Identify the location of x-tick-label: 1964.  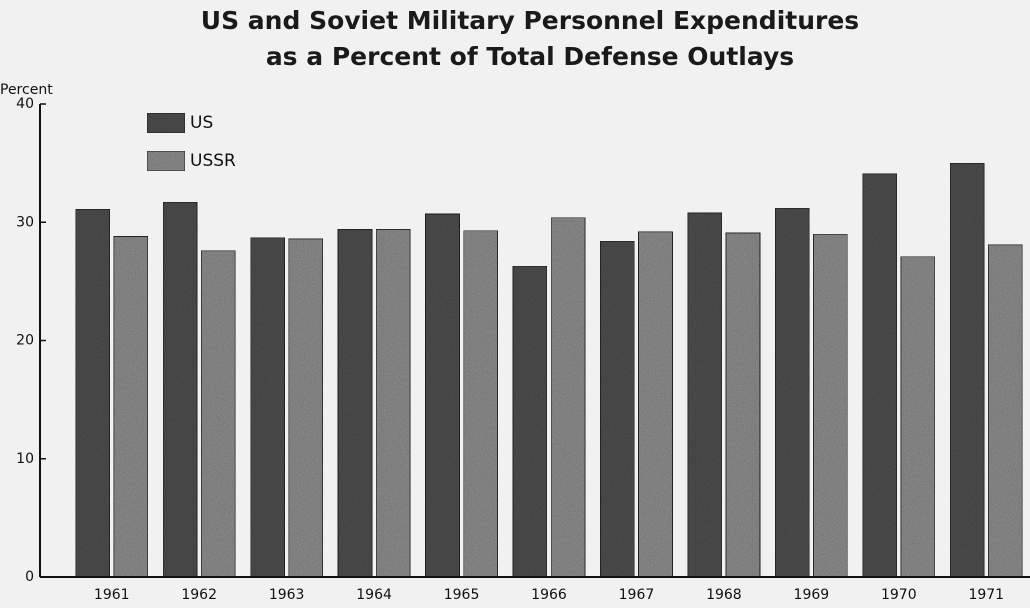
(374, 595).